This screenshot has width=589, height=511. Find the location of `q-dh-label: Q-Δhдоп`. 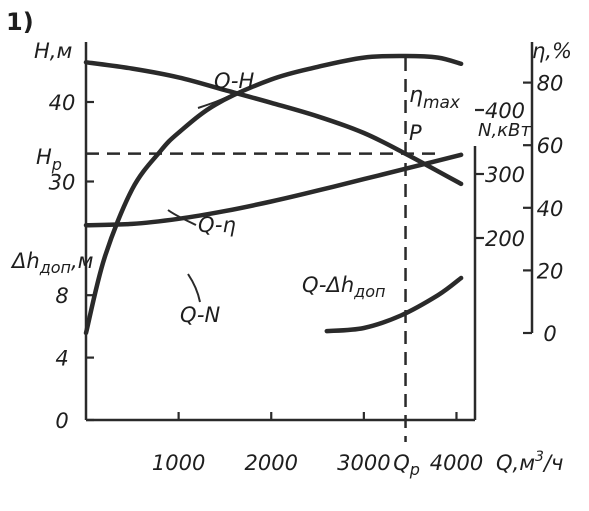

q-dh-label: Q-Δhдоп is located at coordinates (343, 287).